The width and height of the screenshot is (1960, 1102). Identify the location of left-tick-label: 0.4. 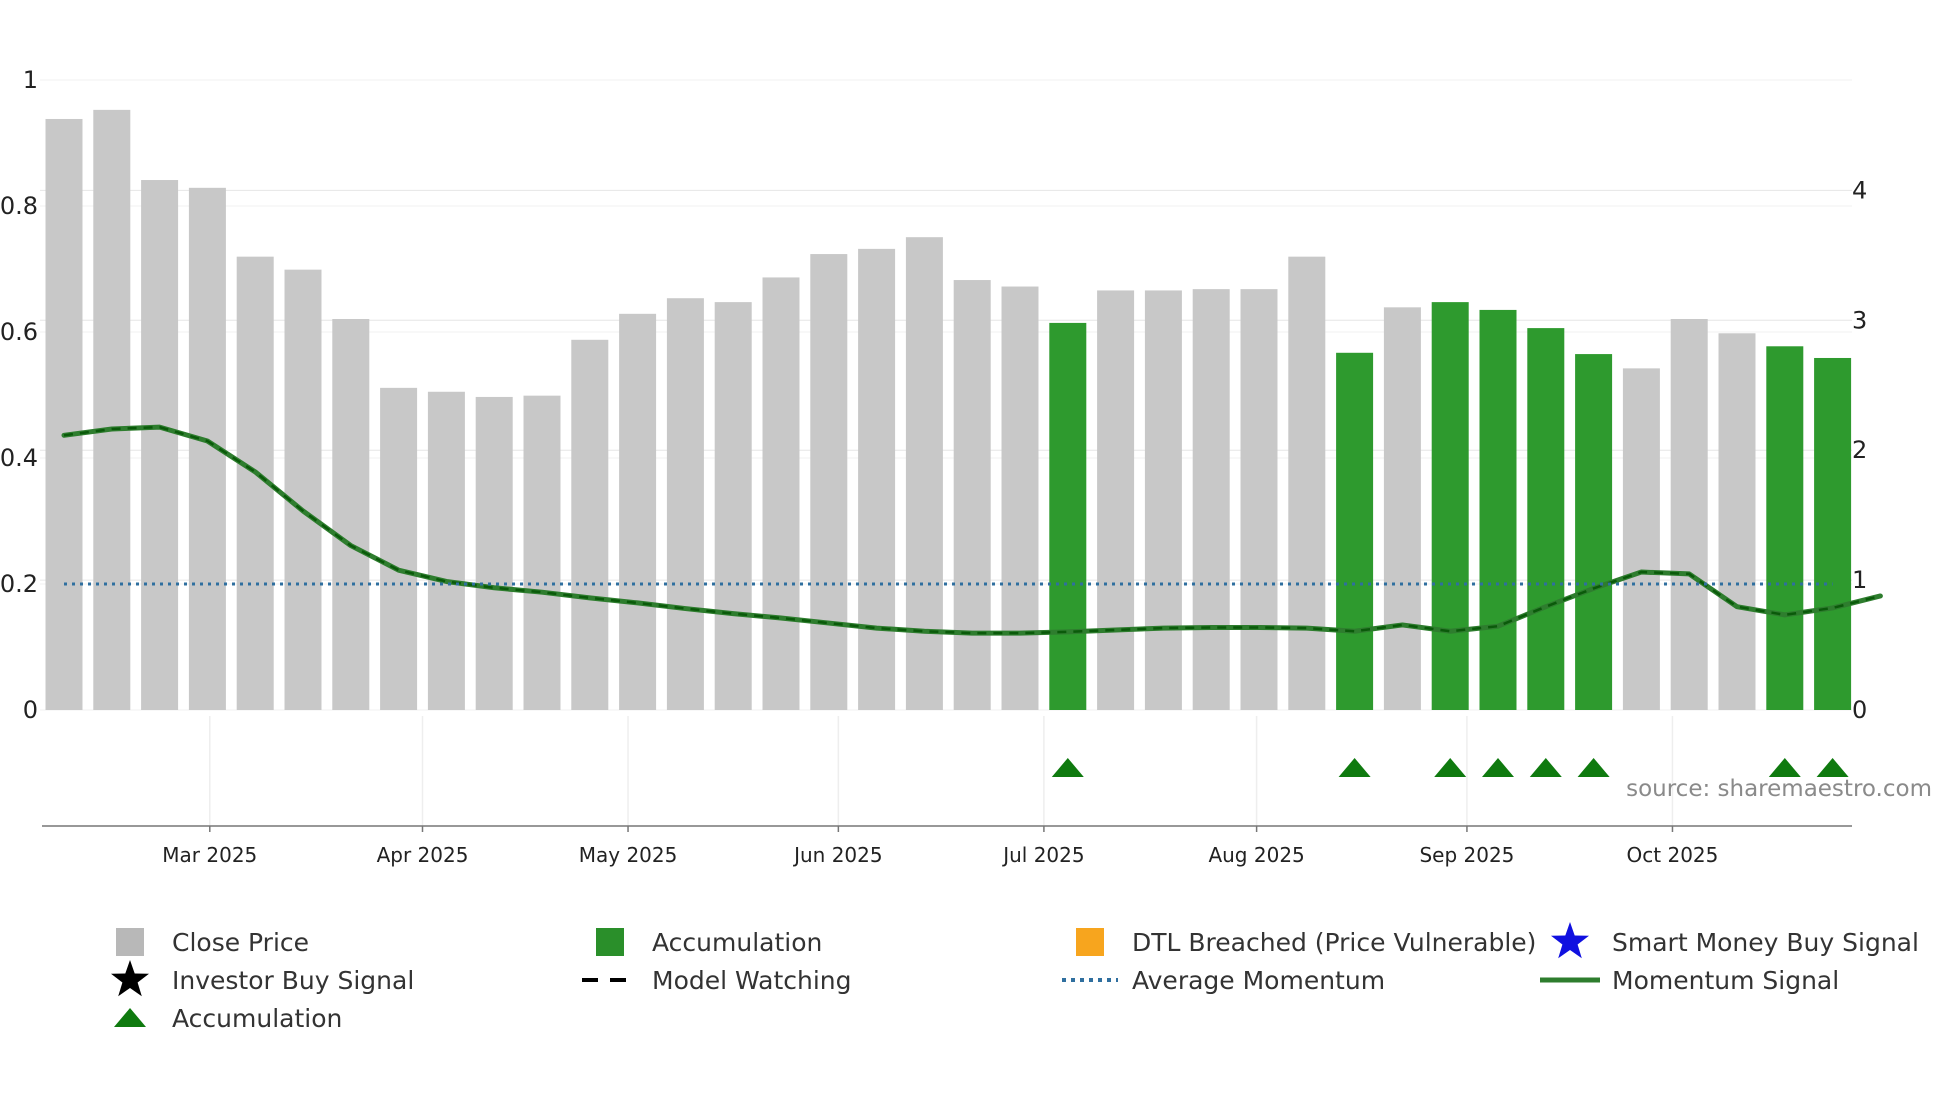
(19, 458).